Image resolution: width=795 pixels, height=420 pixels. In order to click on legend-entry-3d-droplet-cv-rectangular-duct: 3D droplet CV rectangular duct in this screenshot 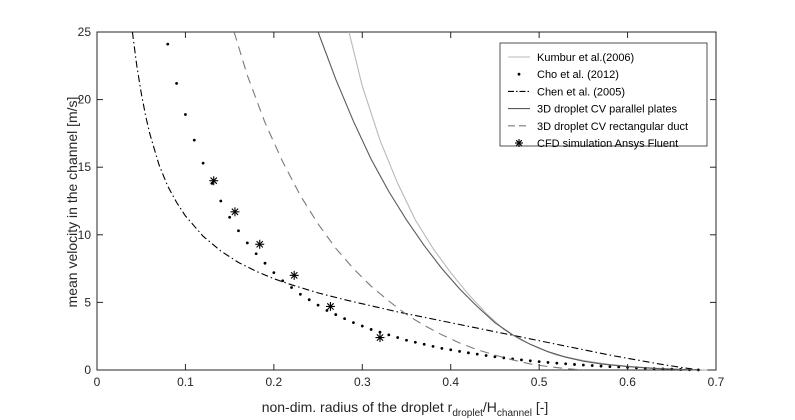, I will do `click(598, 127)`.